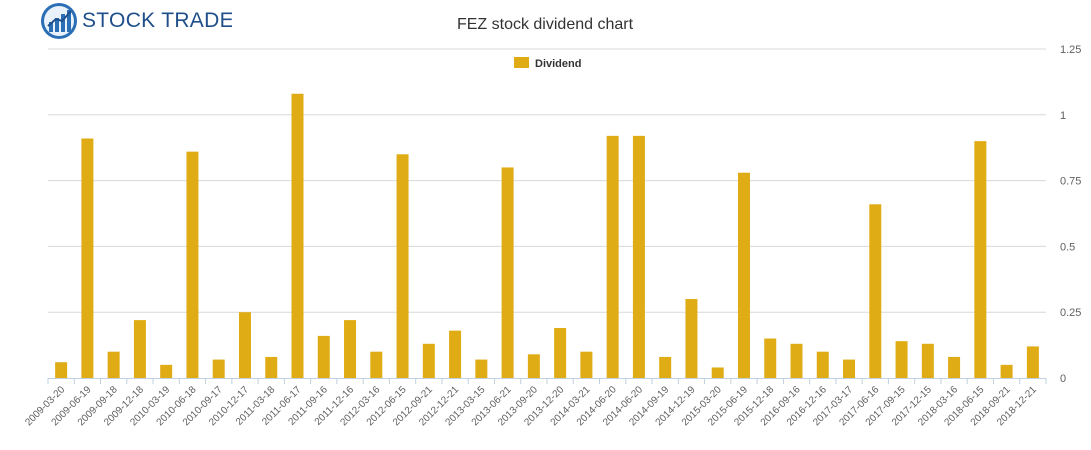 Image resolution: width=1091 pixels, height=450 pixels. What do you see at coordinates (157, 20) in the screenshot?
I see `logo-text: STOCK TRADERS` at bounding box center [157, 20].